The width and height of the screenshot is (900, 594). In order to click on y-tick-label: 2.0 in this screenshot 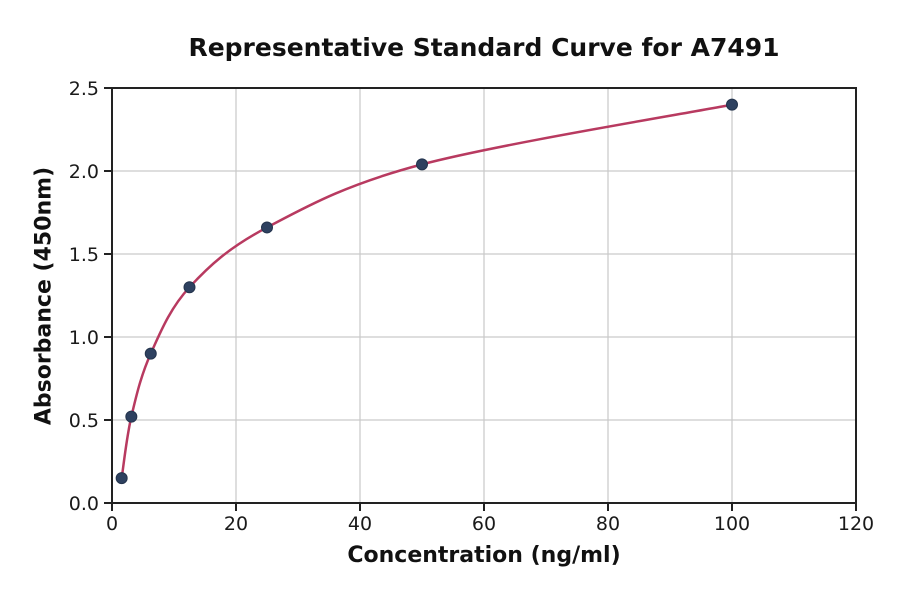, I will do `click(84, 172)`.